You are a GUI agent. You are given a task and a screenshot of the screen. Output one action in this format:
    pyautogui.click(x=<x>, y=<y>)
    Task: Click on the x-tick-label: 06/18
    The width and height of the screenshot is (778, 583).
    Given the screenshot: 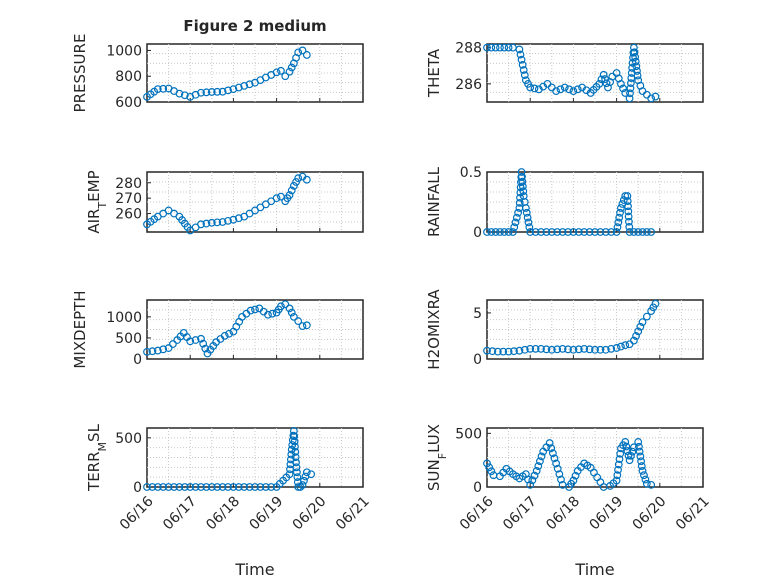 What is the action you would take?
    pyautogui.click(x=223, y=513)
    